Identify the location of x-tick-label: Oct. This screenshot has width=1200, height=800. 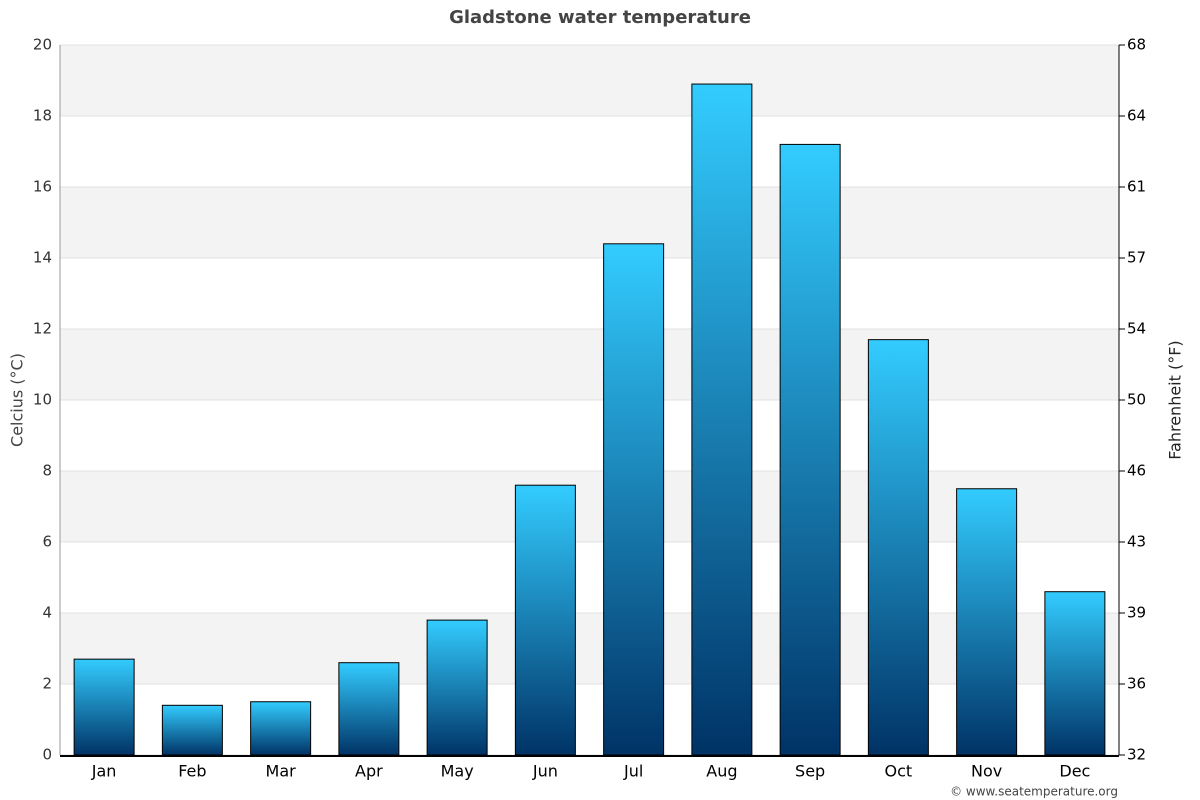
(899, 771).